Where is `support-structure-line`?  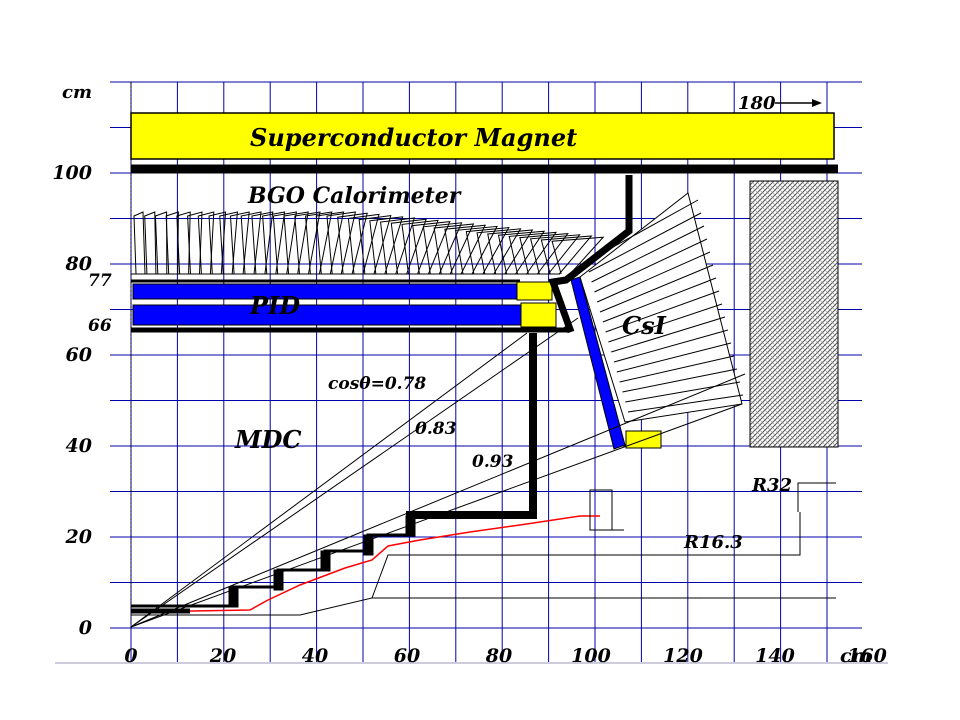
support-structure-line is located at coordinates (590, 254).